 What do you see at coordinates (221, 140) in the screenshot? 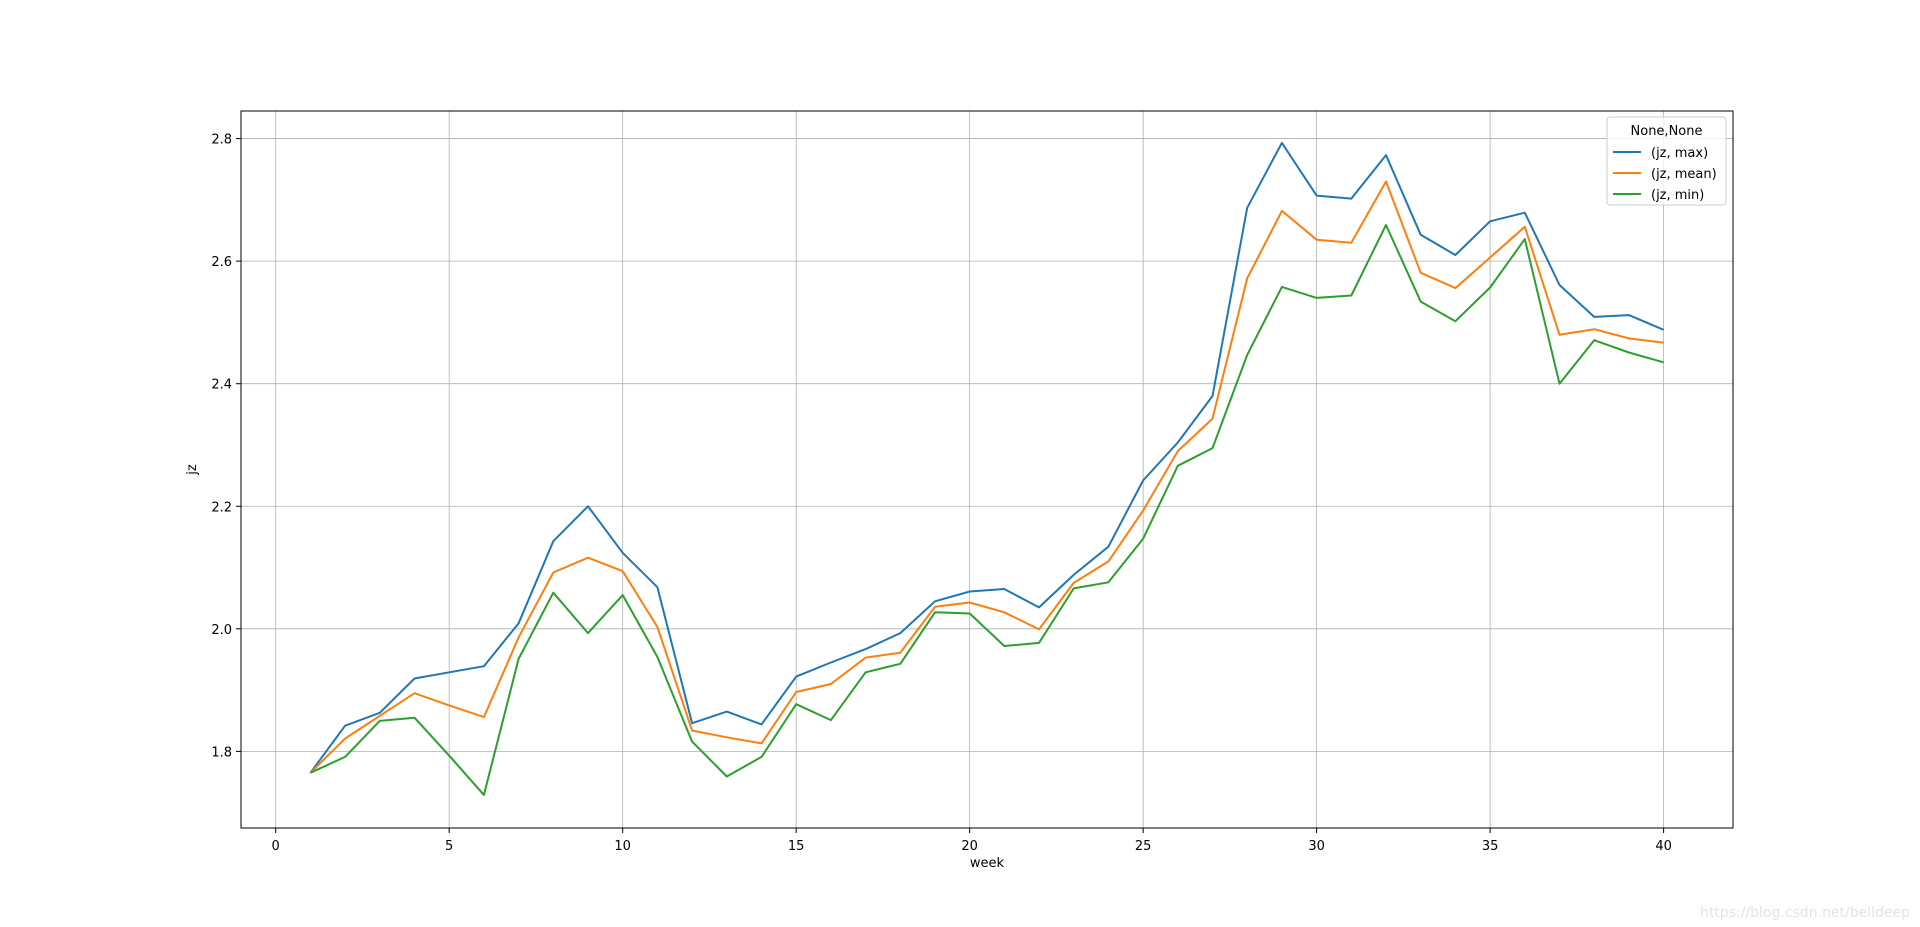
I see `y-tick-label: 2.8` at bounding box center [221, 140].